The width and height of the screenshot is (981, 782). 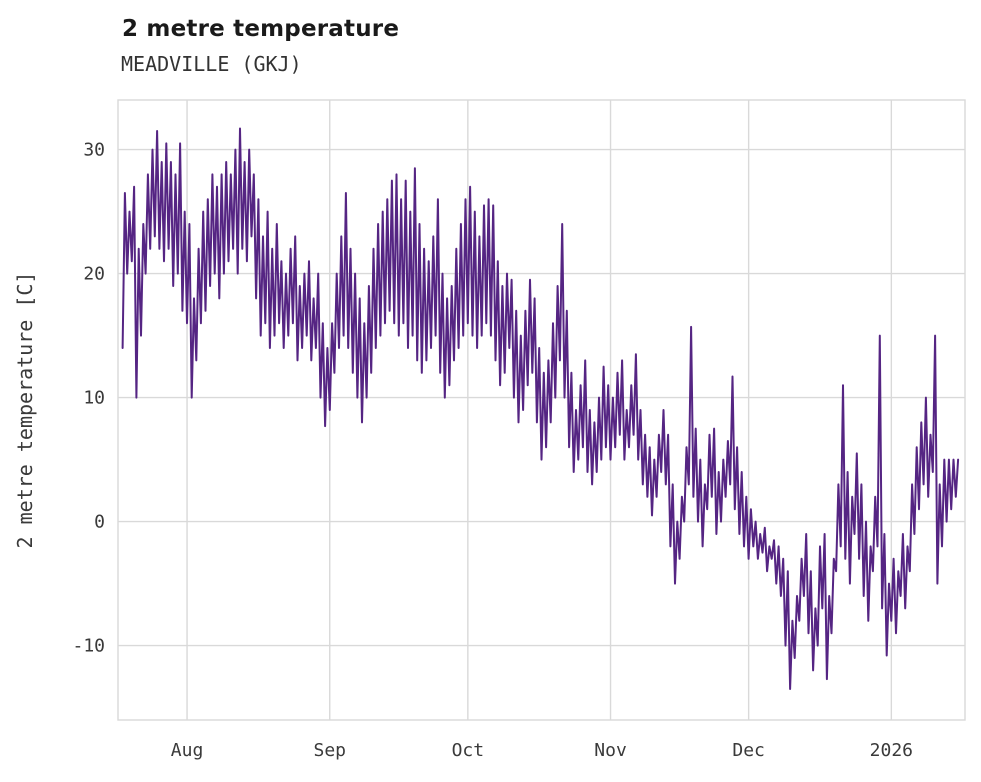 What do you see at coordinates (99, 522) in the screenshot?
I see `y-tick-label: 0` at bounding box center [99, 522].